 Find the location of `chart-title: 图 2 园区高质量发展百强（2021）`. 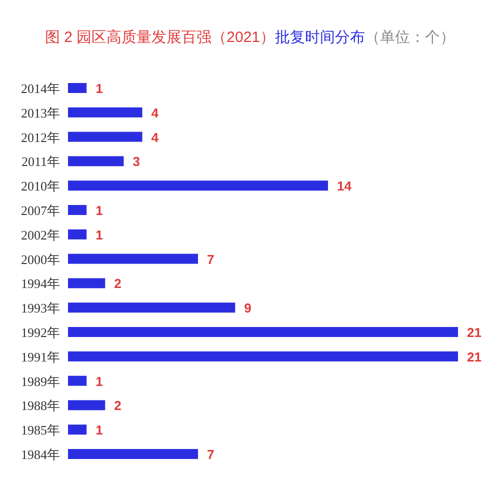

chart-title: 图 2 园区高质量发展百强（2021） is located at coordinates (160, 37).